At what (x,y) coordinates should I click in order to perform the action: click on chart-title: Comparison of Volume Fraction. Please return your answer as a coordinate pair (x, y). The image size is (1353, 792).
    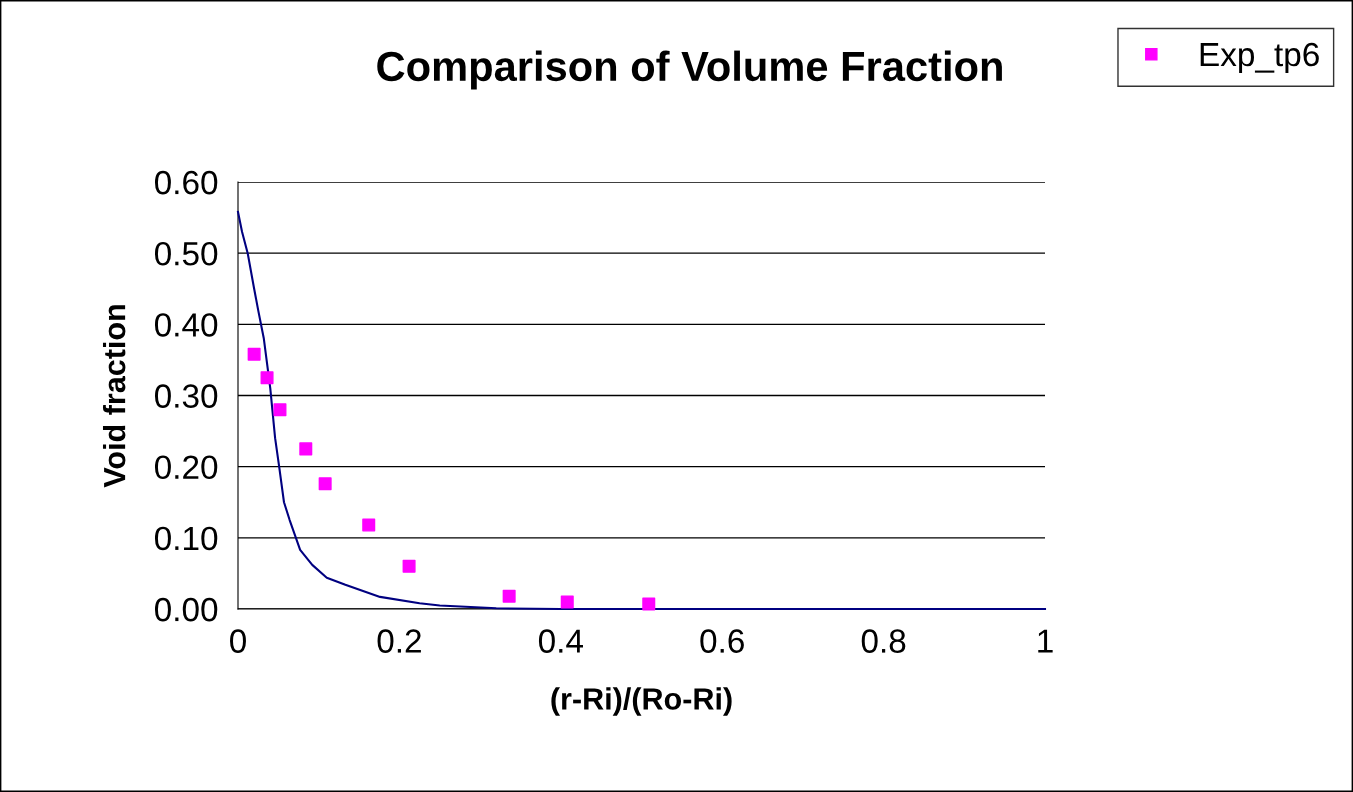
    Looking at the image, I should click on (689, 70).